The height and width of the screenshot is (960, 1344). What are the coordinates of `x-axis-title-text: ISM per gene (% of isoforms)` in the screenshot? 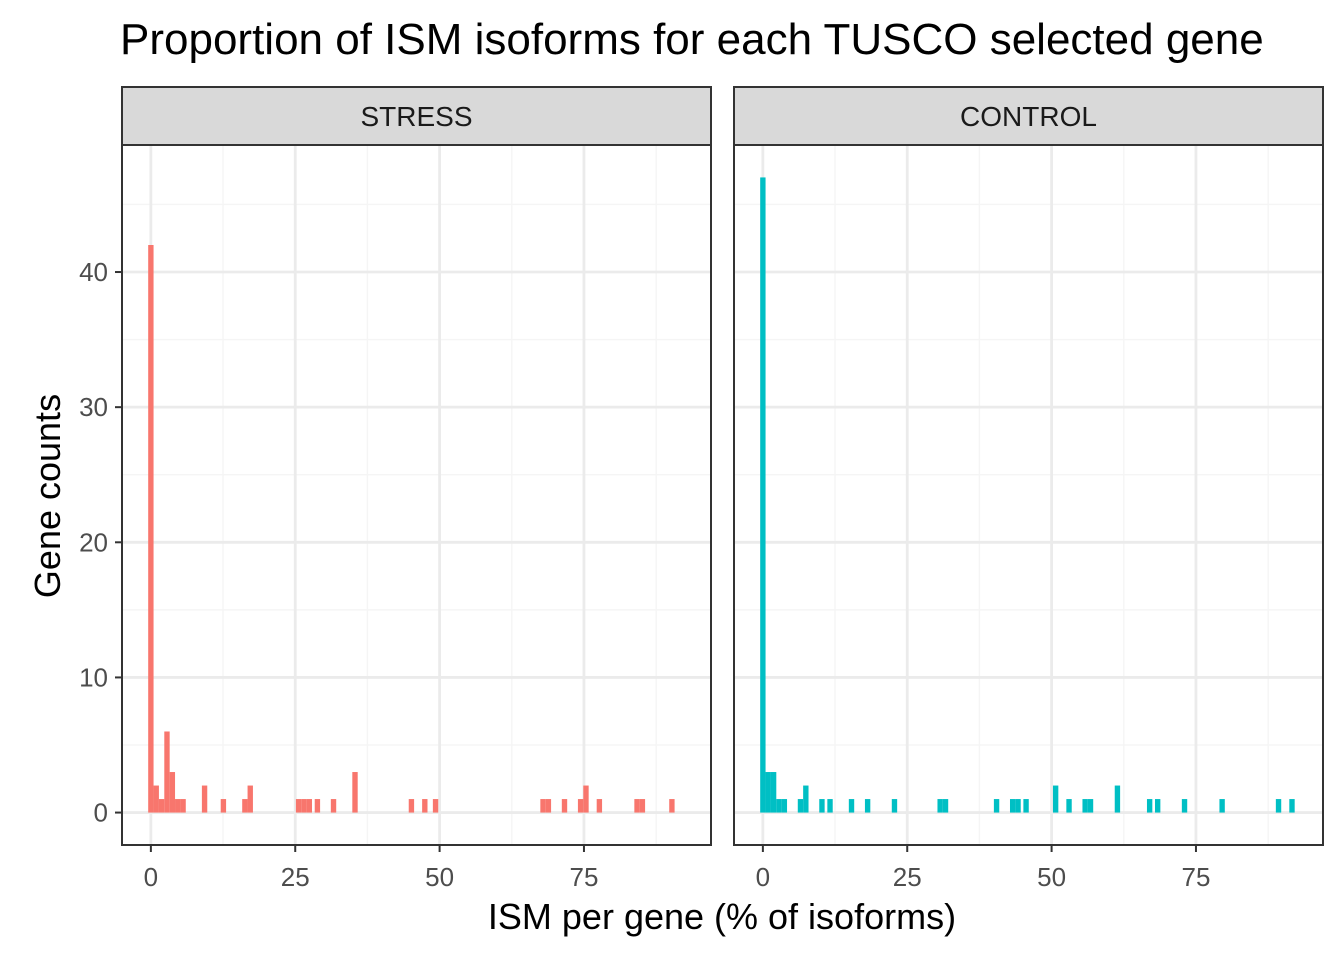 It's located at (722, 916).